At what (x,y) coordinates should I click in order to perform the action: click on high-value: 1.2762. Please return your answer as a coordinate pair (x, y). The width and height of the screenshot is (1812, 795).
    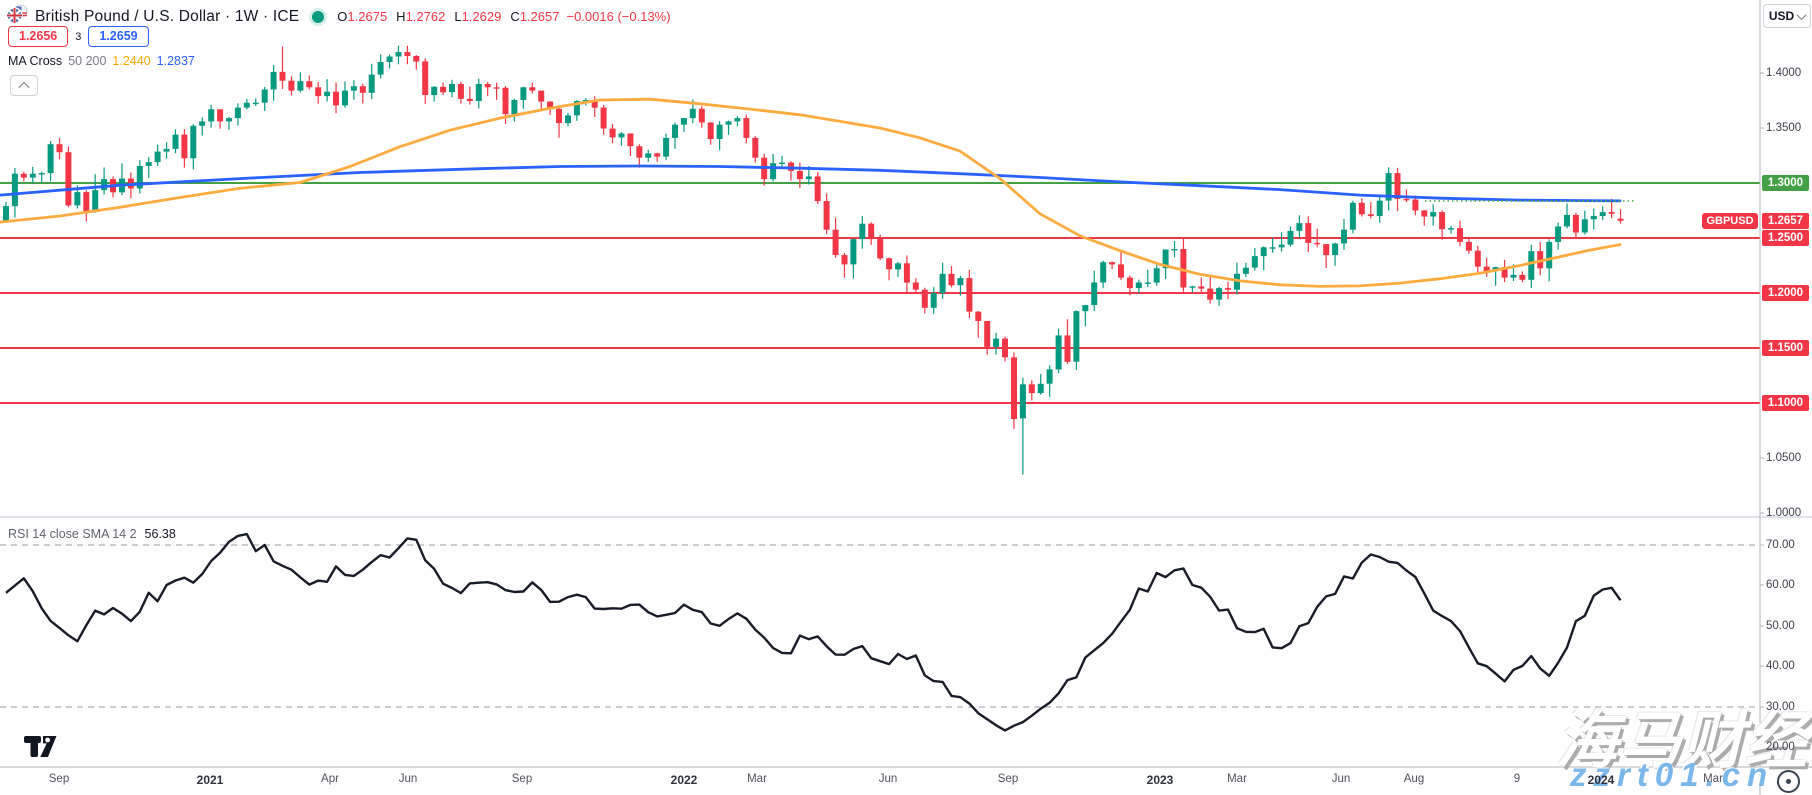
    Looking at the image, I should click on (425, 16).